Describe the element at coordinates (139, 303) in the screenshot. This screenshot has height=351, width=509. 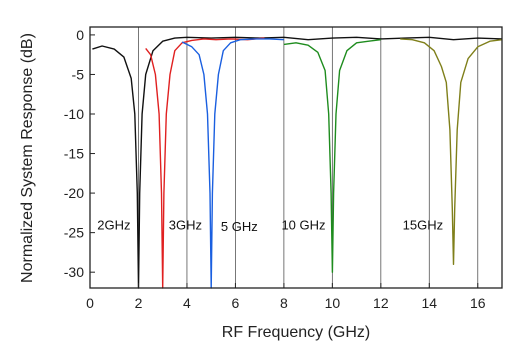
I see `x-tick-label: 2` at that location.